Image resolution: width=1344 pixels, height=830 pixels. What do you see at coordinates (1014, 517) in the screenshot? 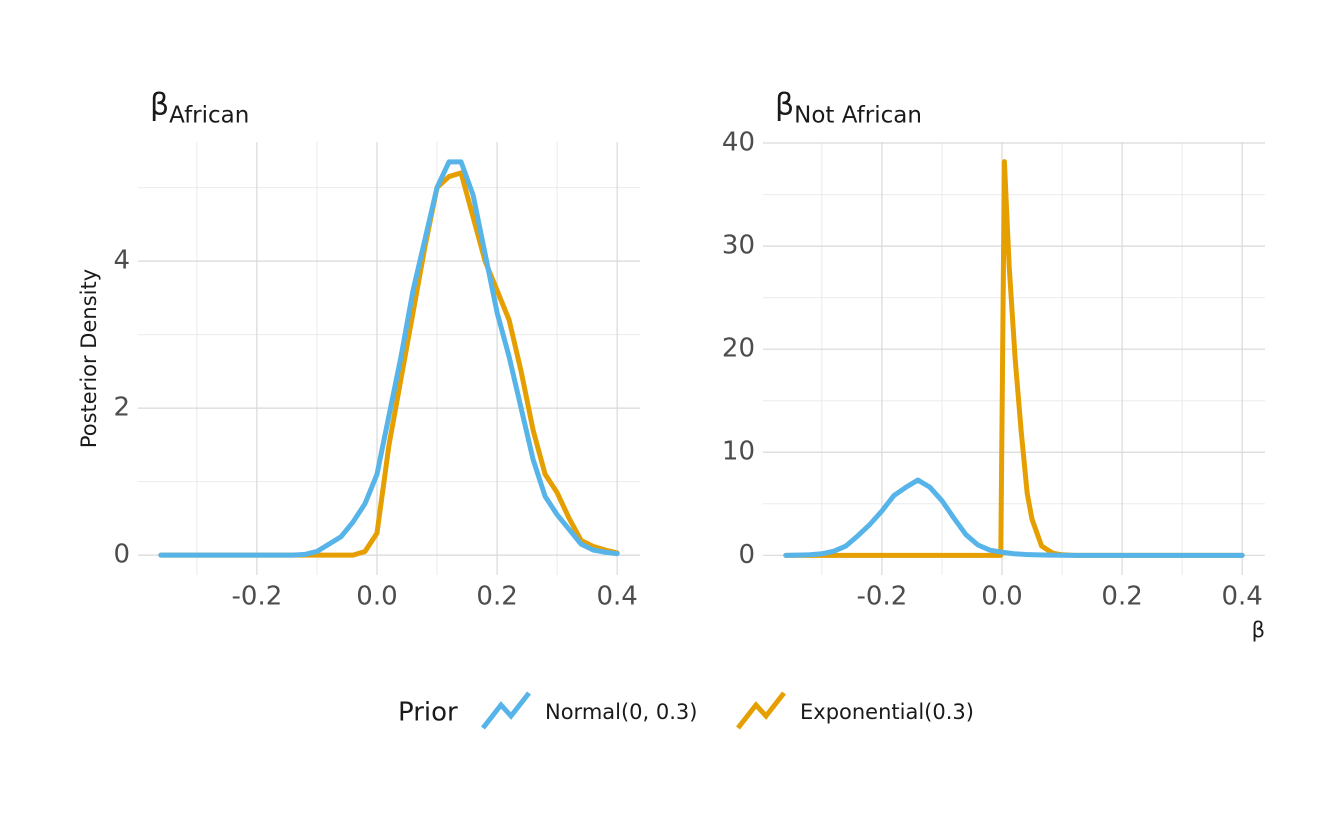
I see `density-line` at bounding box center [1014, 517].